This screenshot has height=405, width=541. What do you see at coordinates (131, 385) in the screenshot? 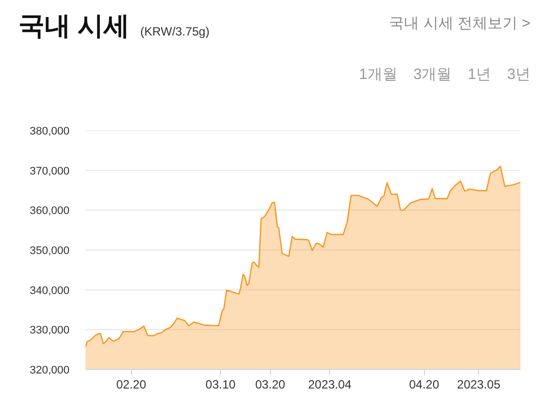
I see `x-tick-label: 02.20` at bounding box center [131, 385].